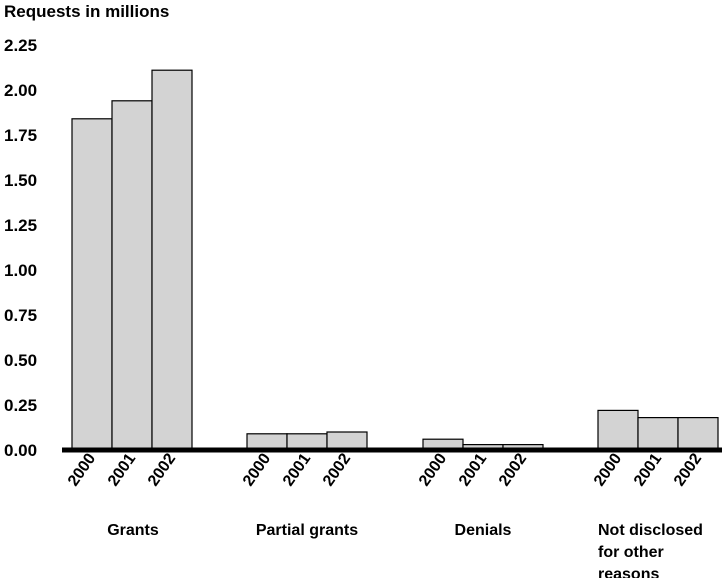 Image resolution: width=725 pixels, height=578 pixels. Describe the element at coordinates (20, 135) in the screenshot. I see `y-tick-label: 1.75` at that location.